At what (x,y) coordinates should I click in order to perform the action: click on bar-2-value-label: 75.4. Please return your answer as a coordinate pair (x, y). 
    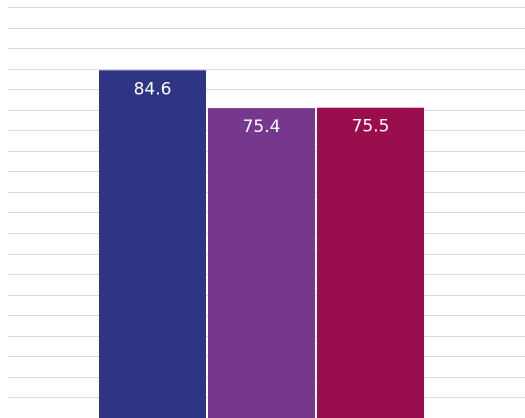
    Looking at the image, I should click on (262, 127).